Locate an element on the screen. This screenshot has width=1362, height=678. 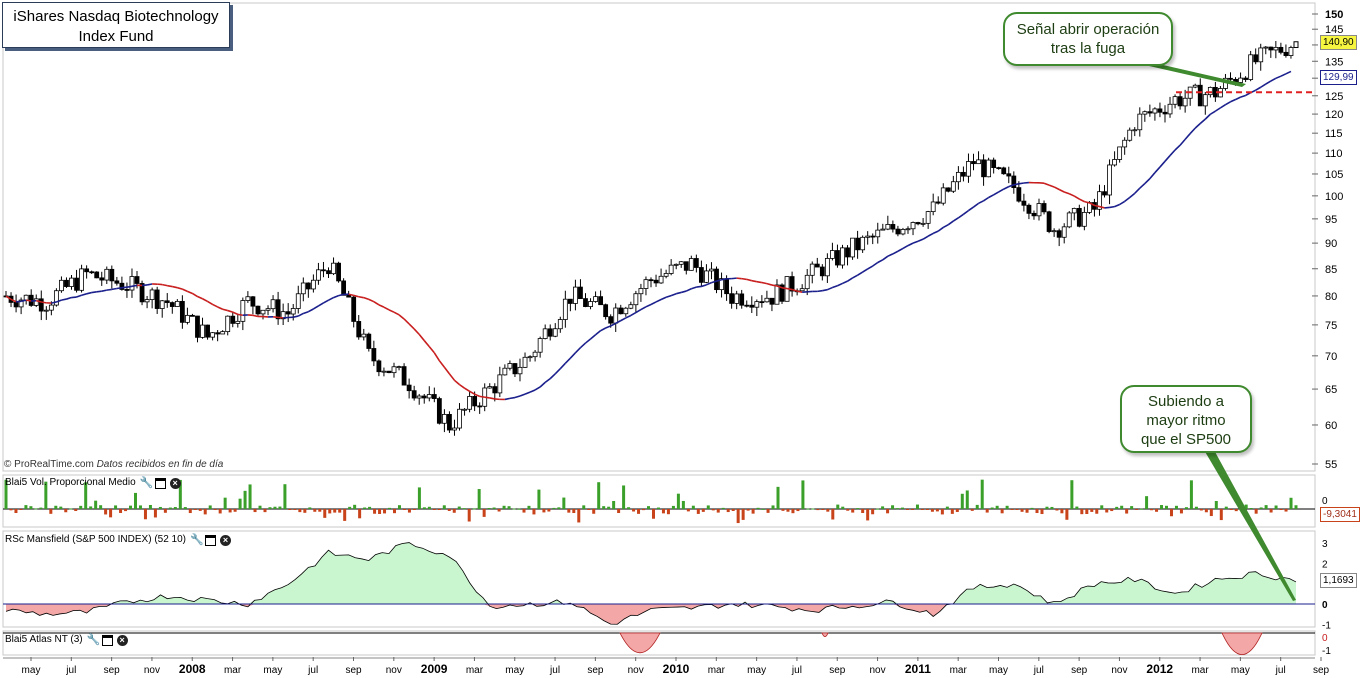
x-tick-label: 2008 is located at coordinates (192, 669).